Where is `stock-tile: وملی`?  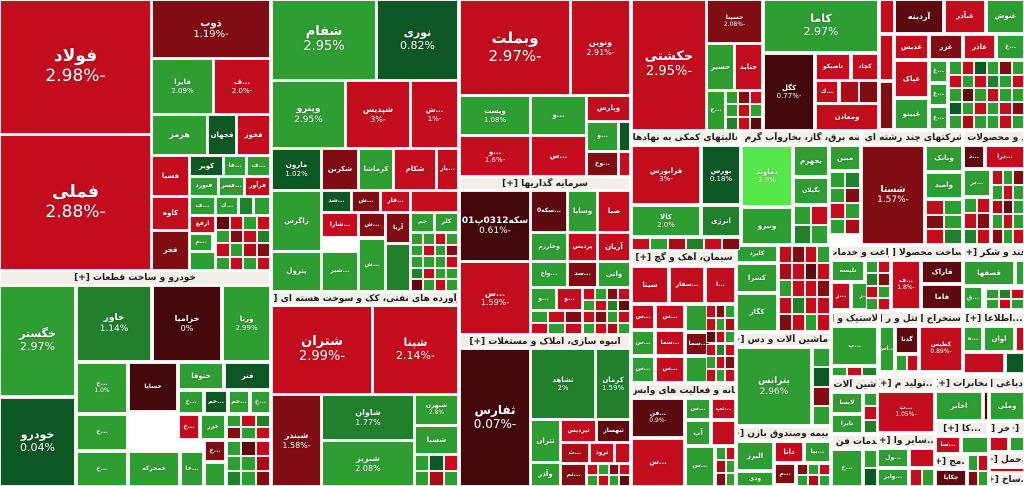
stock-tile: وملی is located at coordinates (1007, 406).